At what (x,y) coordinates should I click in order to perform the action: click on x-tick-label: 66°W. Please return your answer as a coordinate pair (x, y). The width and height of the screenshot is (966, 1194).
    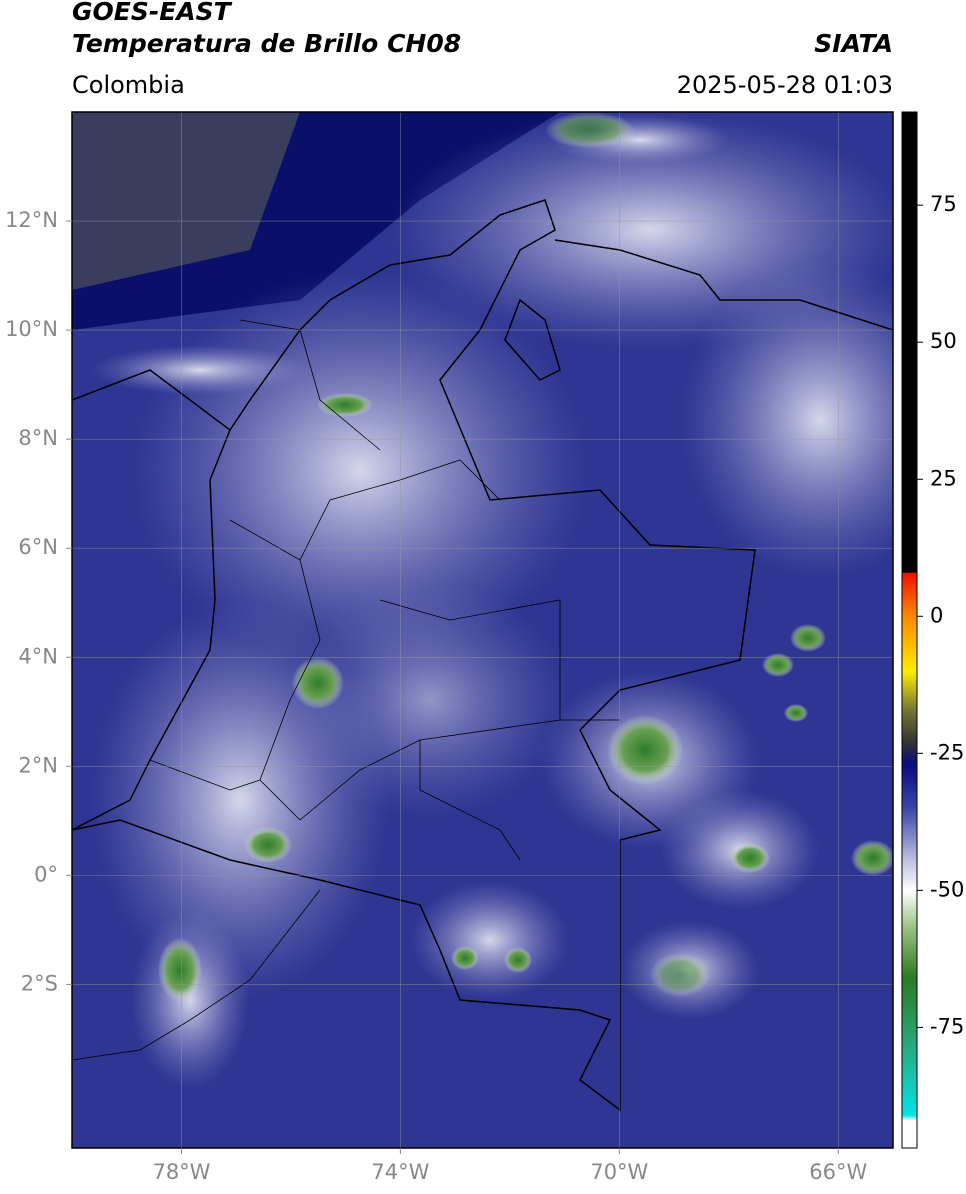
    Looking at the image, I should click on (838, 1172).